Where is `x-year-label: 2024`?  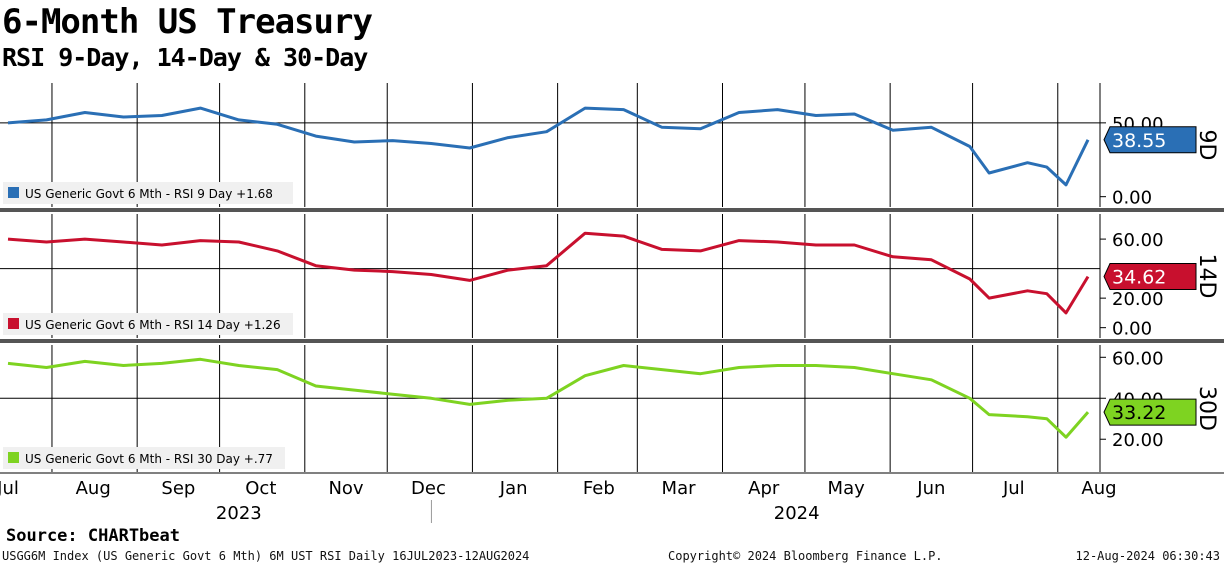
x-year-label: 2024 is located at coordinates (797, 513).